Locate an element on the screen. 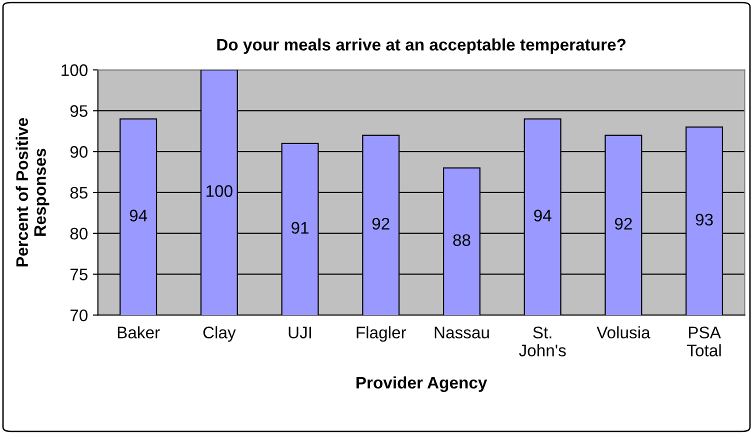  x-tick-label: Nassau is located at coordinates (461, 332).